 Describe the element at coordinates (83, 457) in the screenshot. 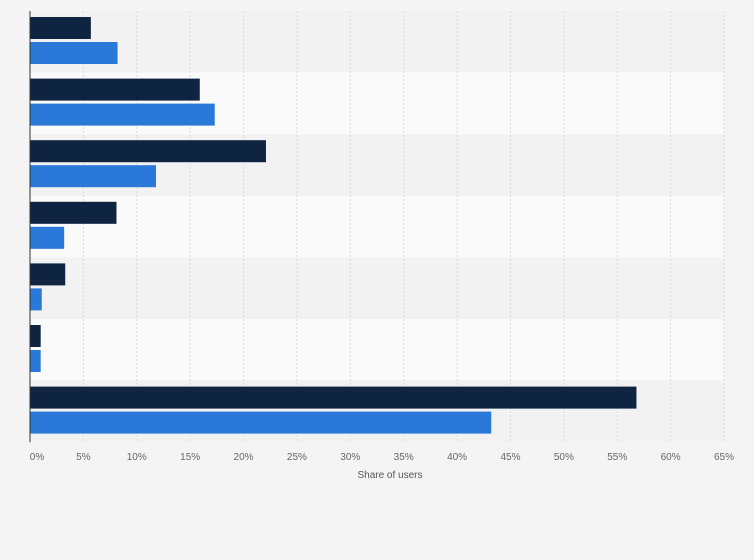

I see `x-tick-label: 5%` at that location.